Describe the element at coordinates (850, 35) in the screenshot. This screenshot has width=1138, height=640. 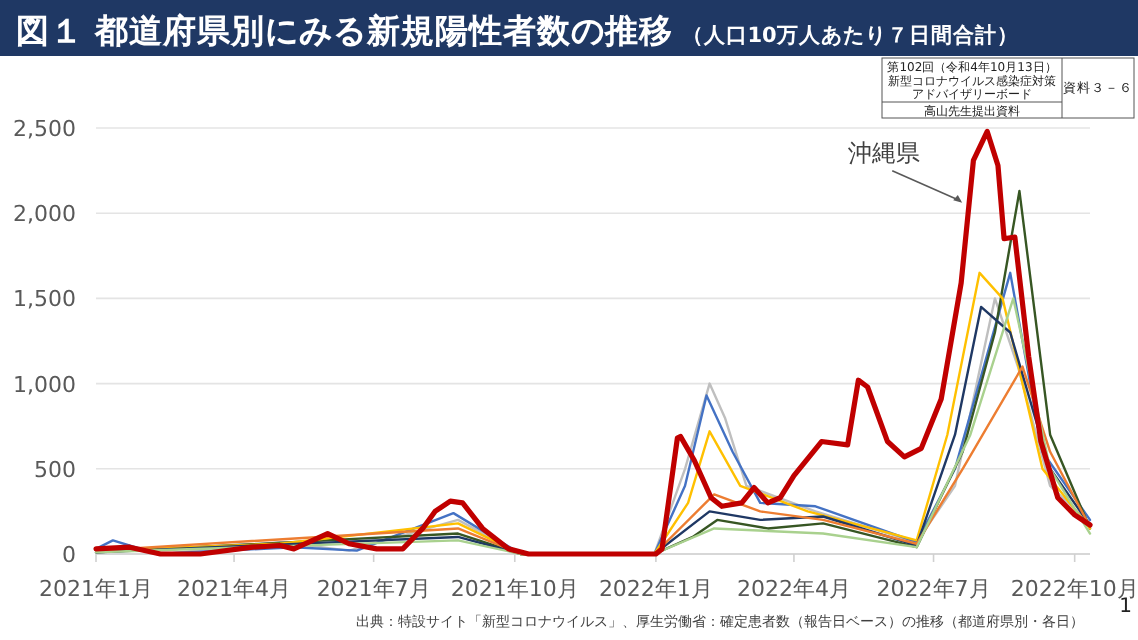
I see `chart-subtitle: （人口10万人あたり７日間合計）` at that location.